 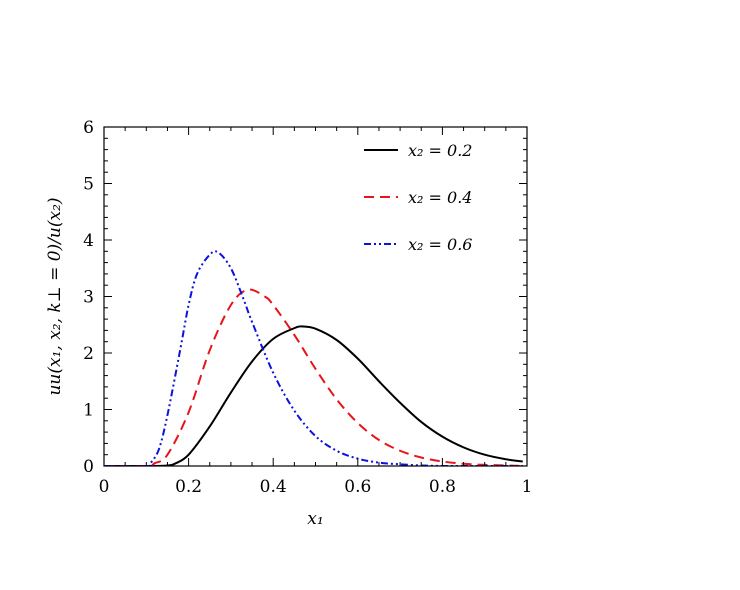 I want to click on x-tick-label: 0, so click(x=104, y=487).